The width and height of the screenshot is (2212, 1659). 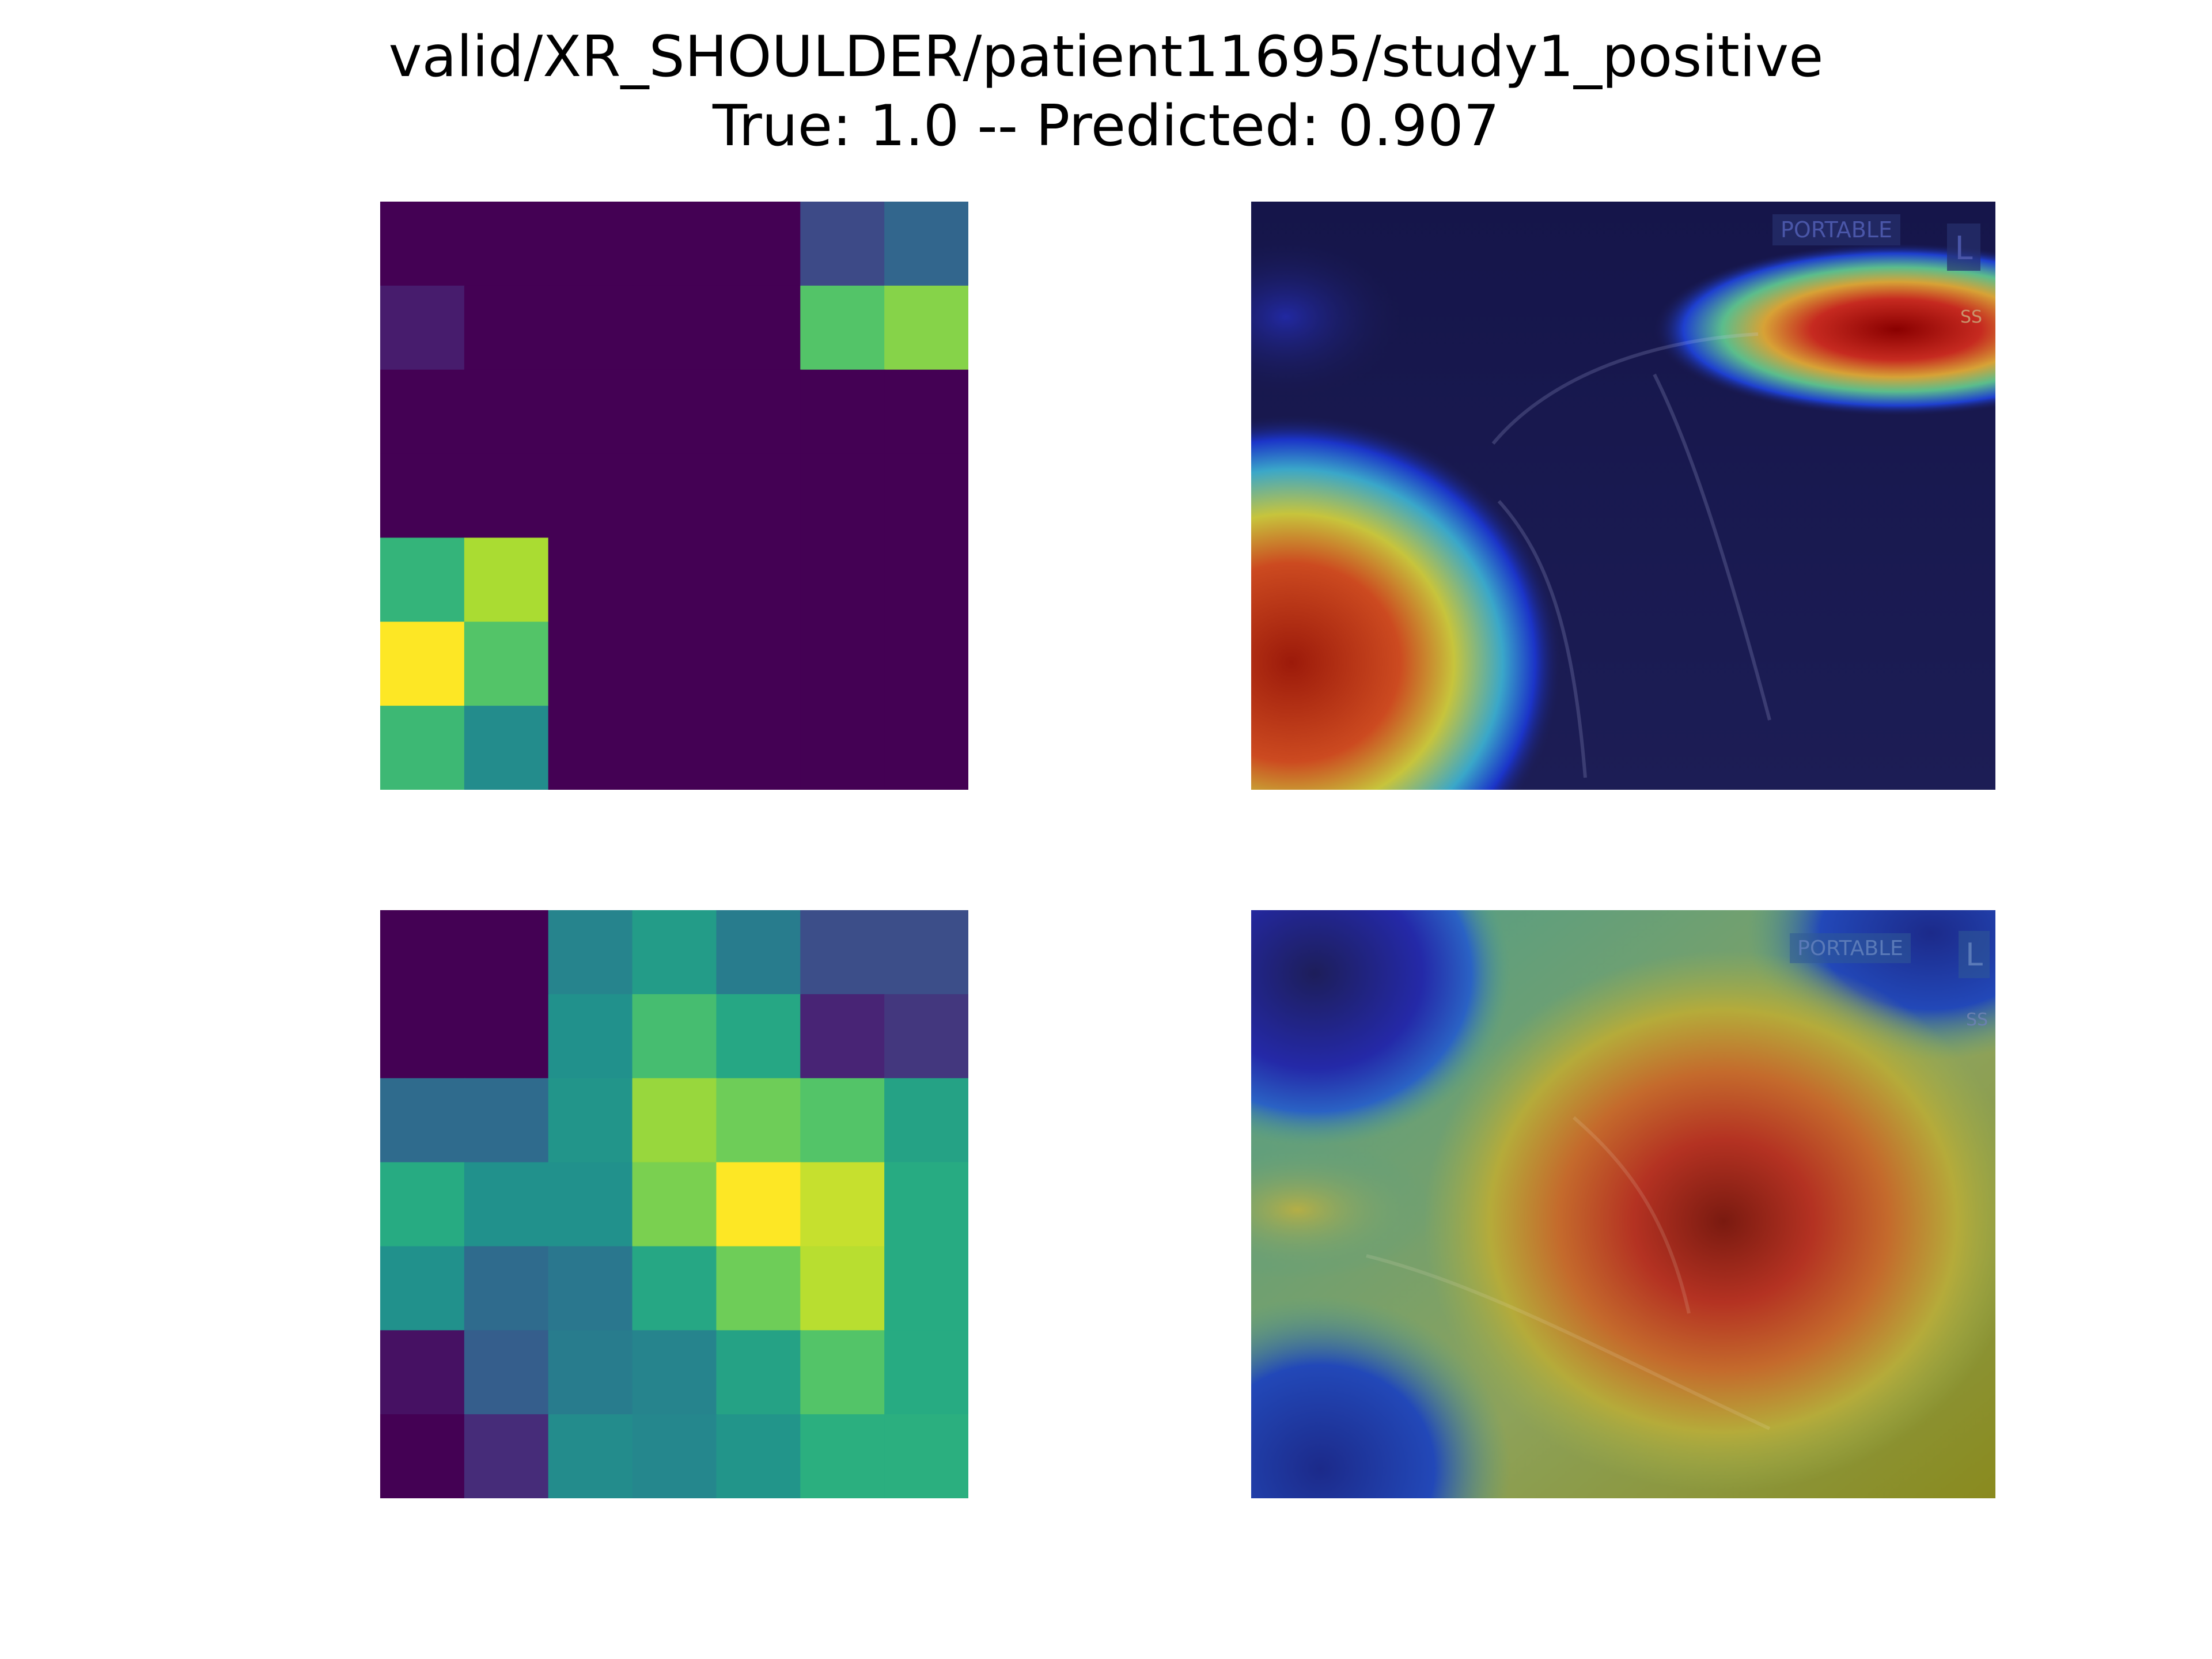 What do you see at coordinates (674, 1204) in the screenshot?
I see `heatmap-bottom-left-grid` at bounding box center [674, 1204].